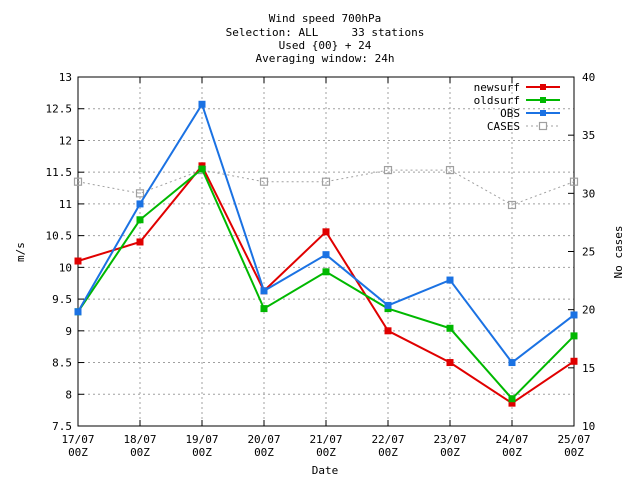  I want to click on legend-label-oldsurf: oldsurf, so click(497, 100).